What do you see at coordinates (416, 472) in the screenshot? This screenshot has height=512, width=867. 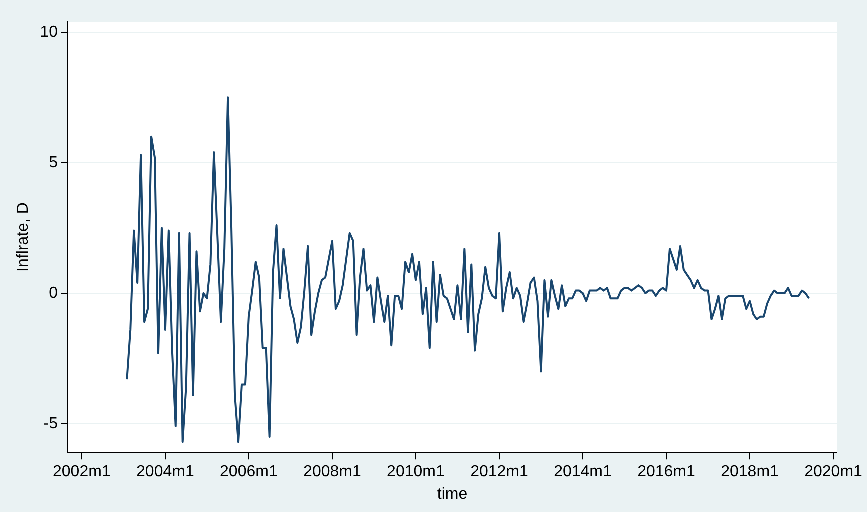 I see `x-tick-label: 2010m1` at bounding box center [416, 472].